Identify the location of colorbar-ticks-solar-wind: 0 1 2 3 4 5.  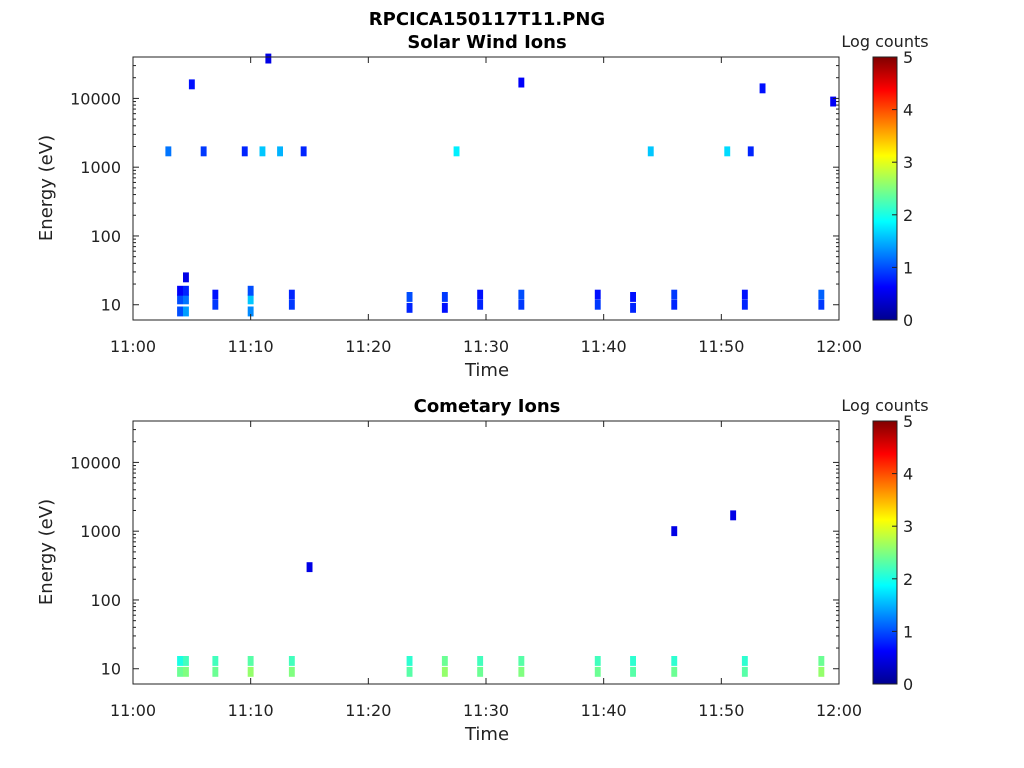
(902, 189).